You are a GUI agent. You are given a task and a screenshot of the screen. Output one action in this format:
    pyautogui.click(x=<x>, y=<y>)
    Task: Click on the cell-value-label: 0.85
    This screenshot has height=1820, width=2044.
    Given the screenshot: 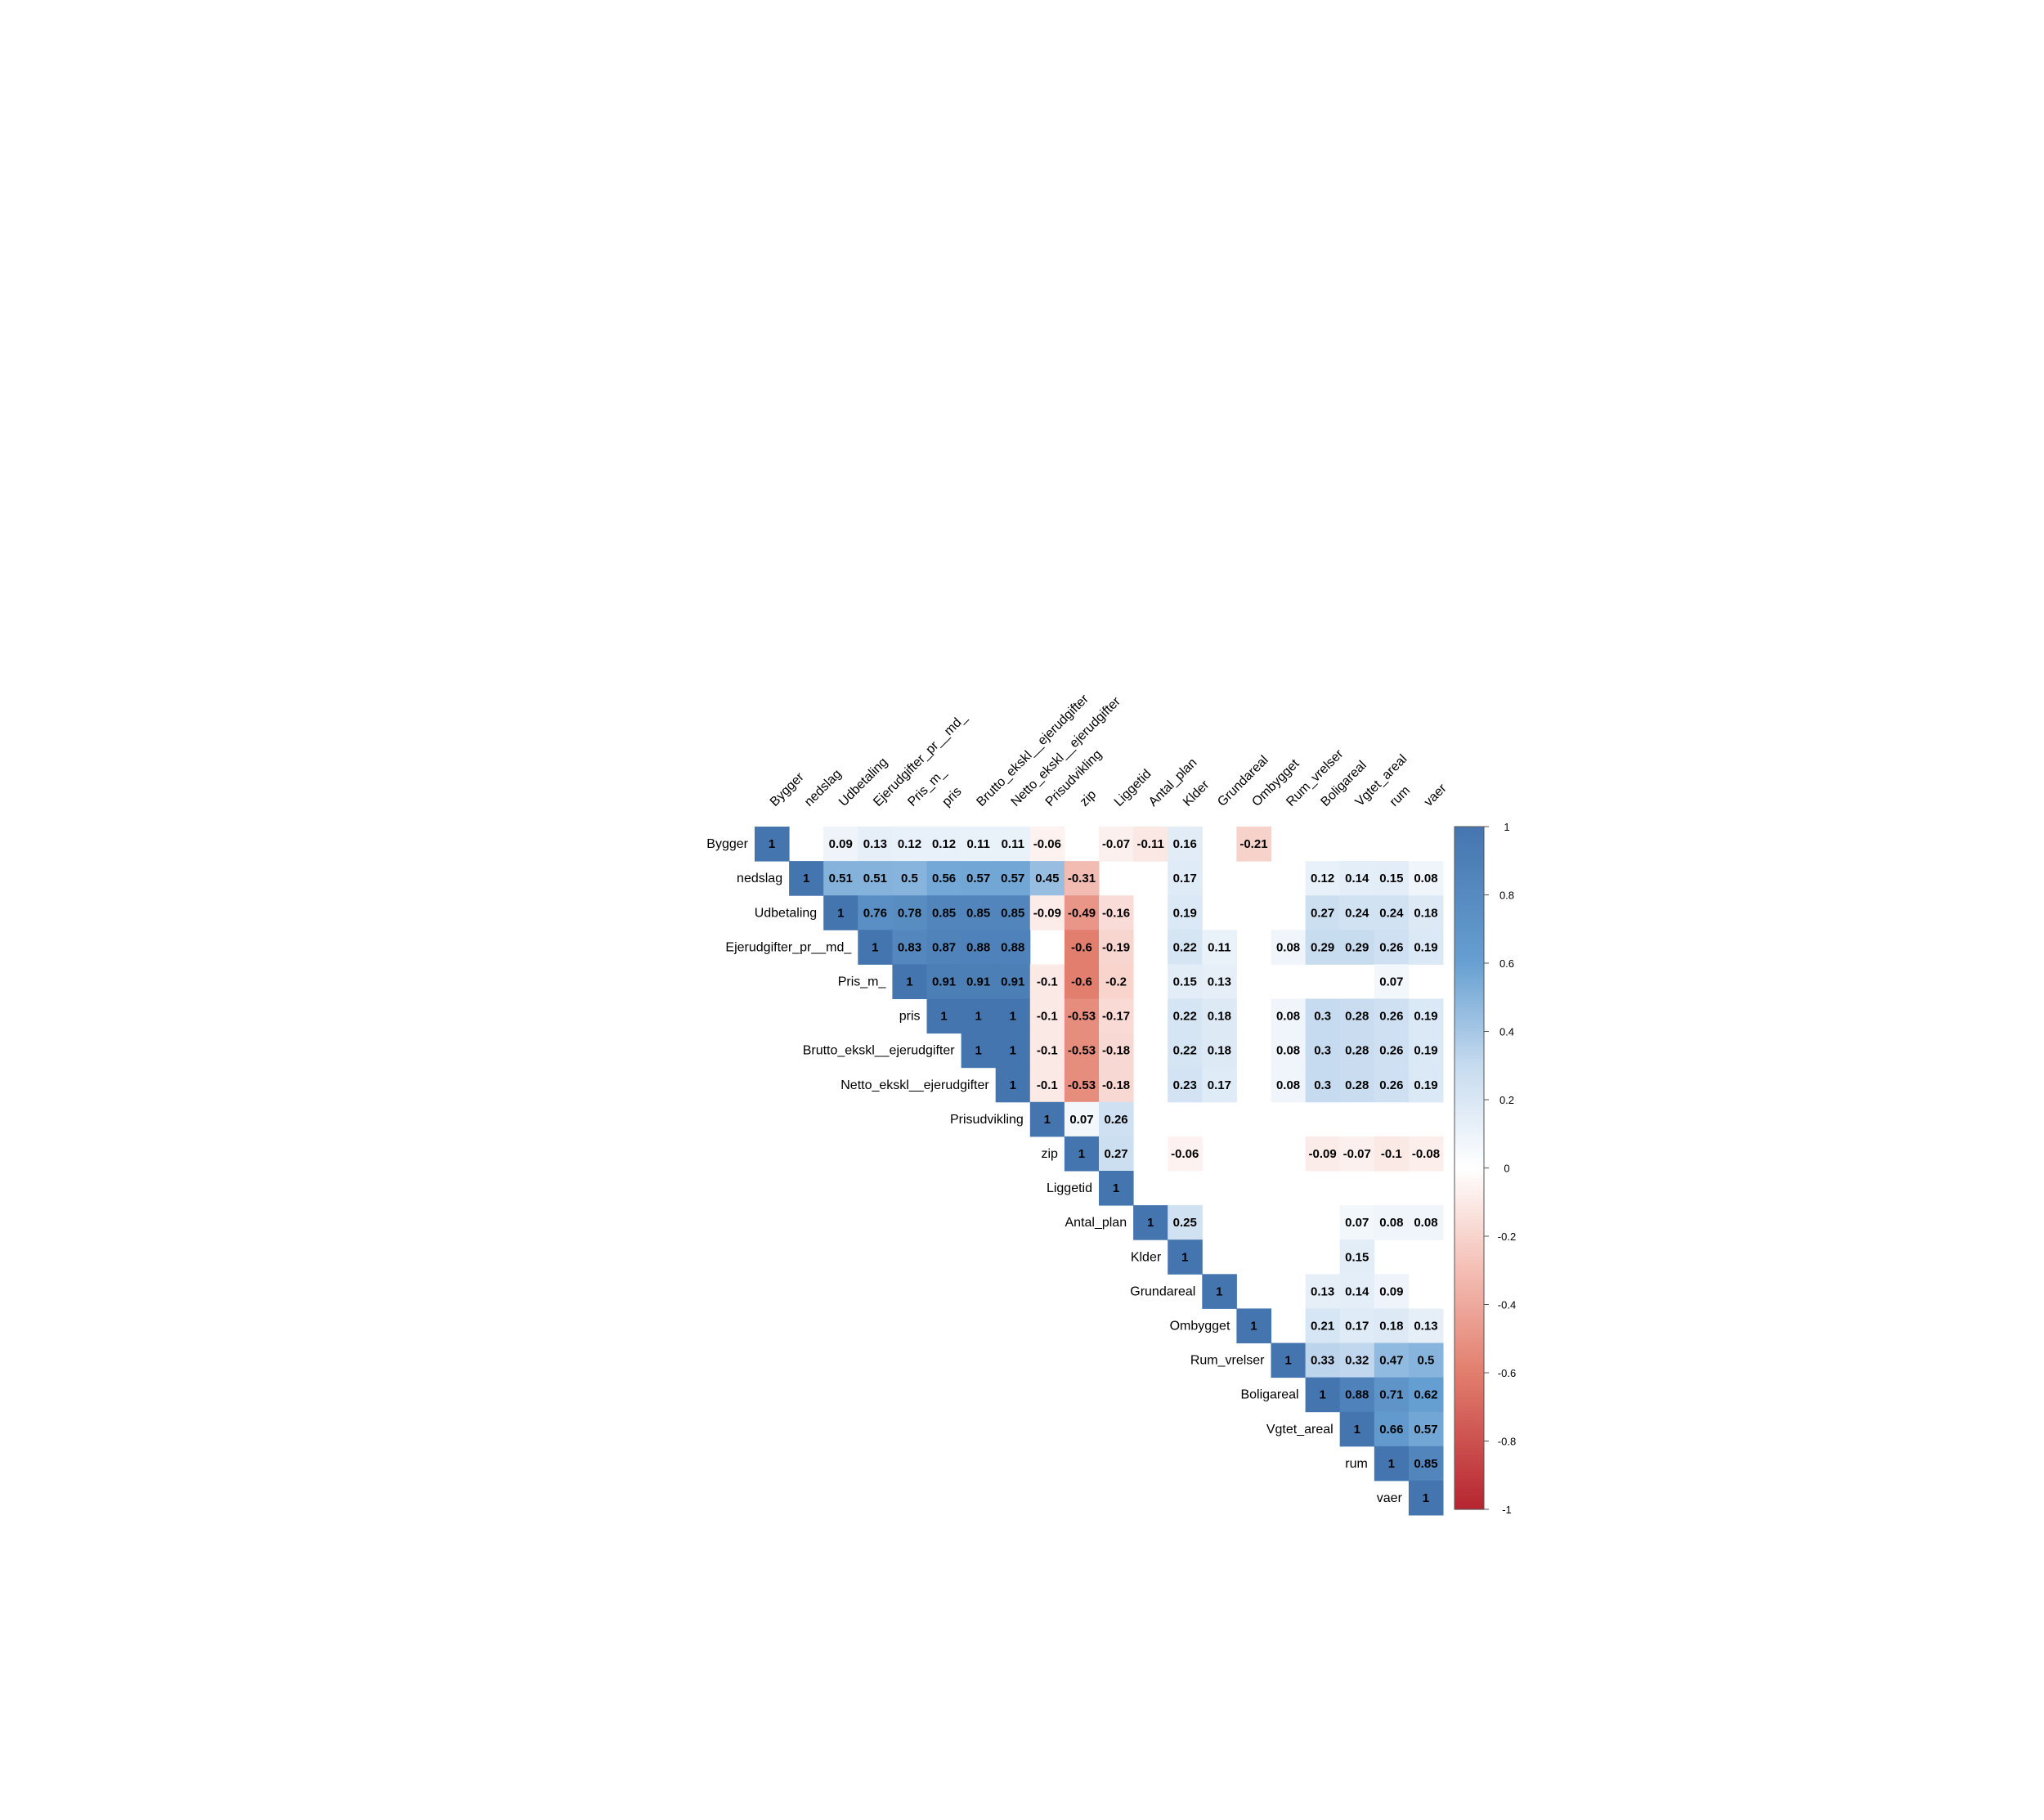 What is the action you would take?
    pyautogui.click(x=1013, y=913)
    